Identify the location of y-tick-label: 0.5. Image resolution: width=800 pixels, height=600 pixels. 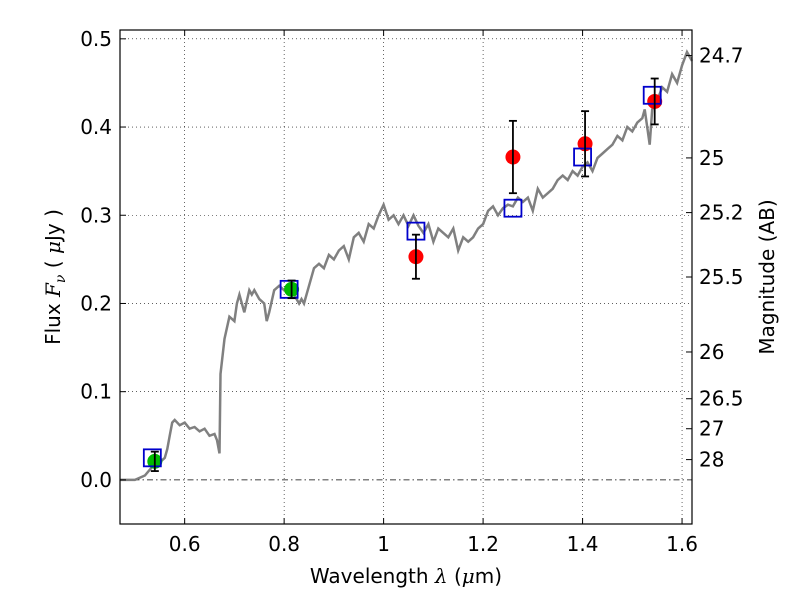
(96, 39).